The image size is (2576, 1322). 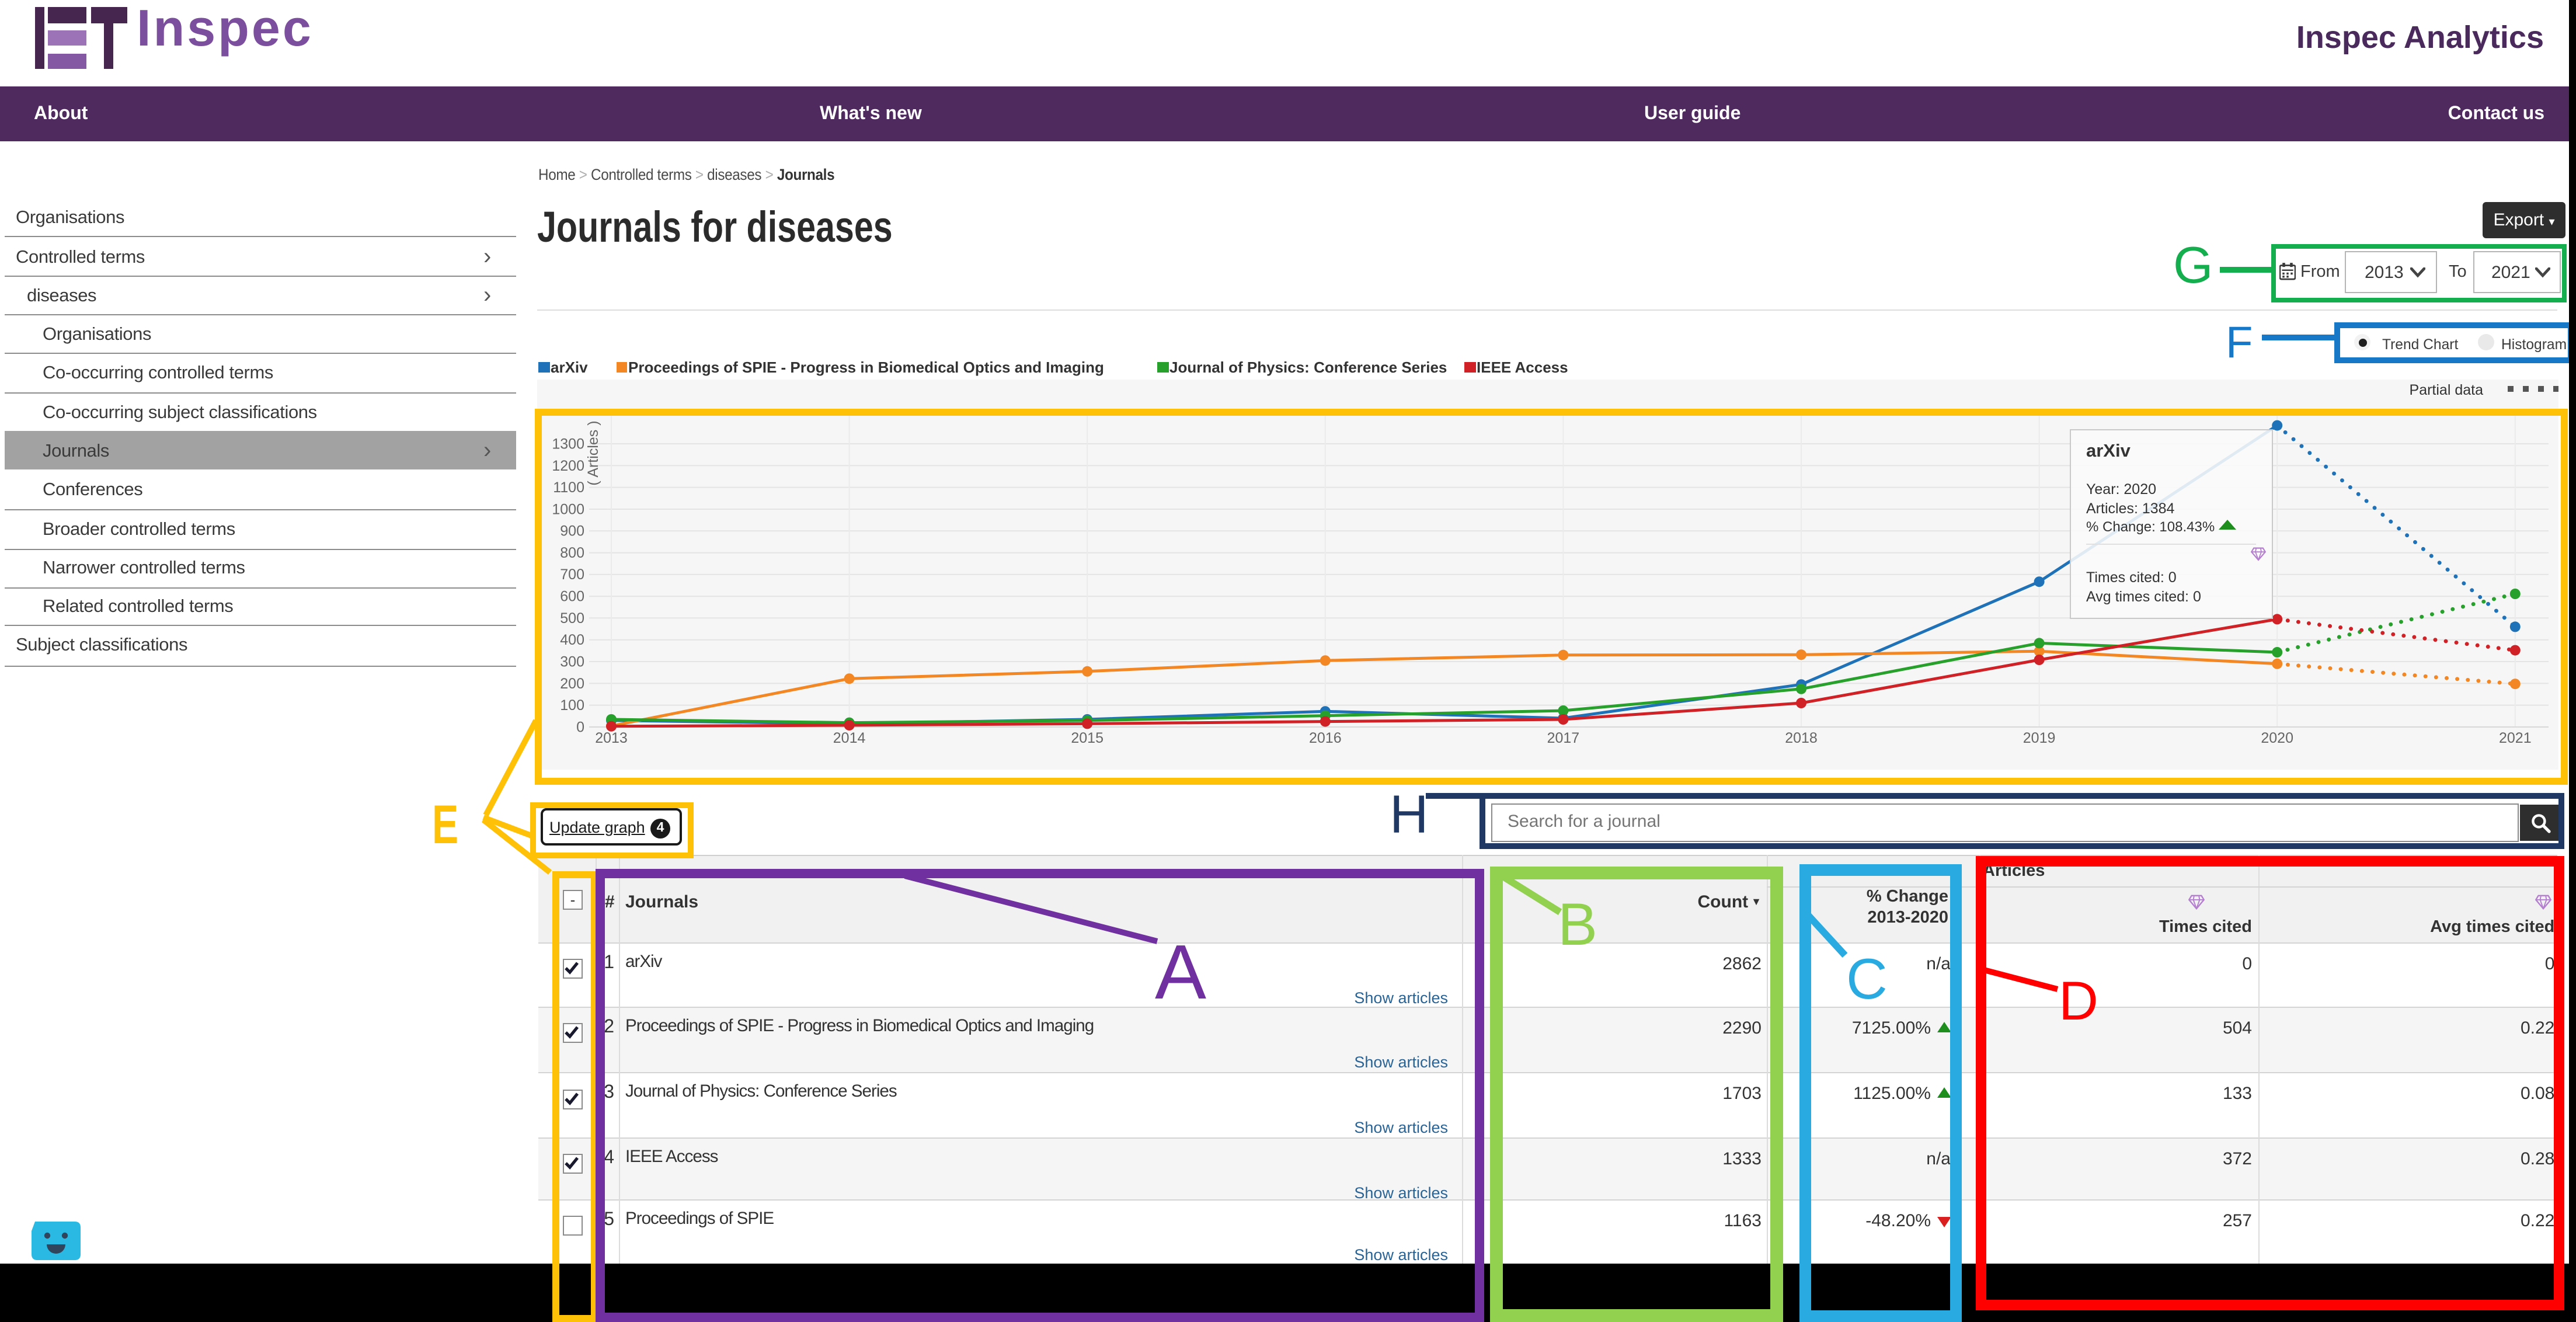 I want to click on svg-text: 2021, so click(x=2514, y=738).